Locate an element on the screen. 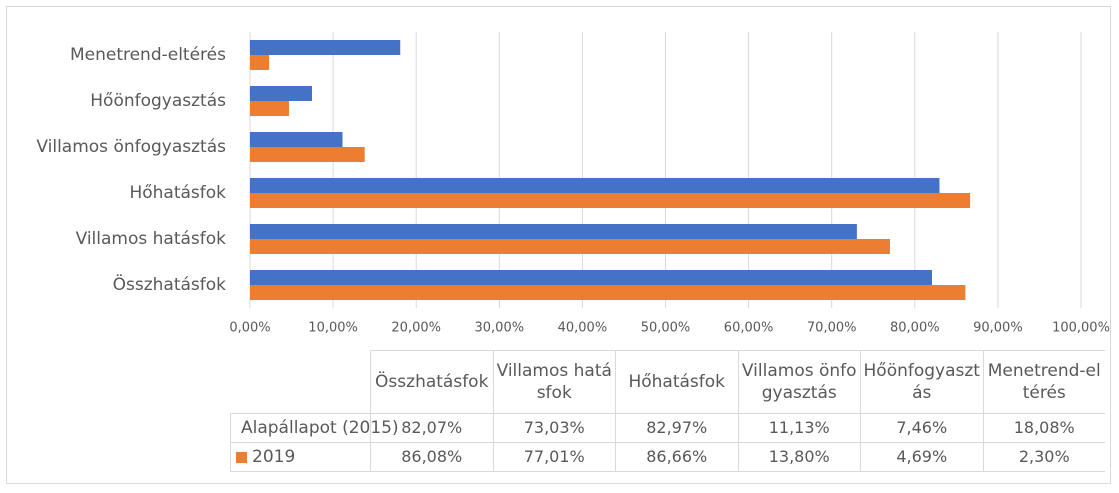  y-tick-label: Hőhatásfok is located at coordinates (177, 193).